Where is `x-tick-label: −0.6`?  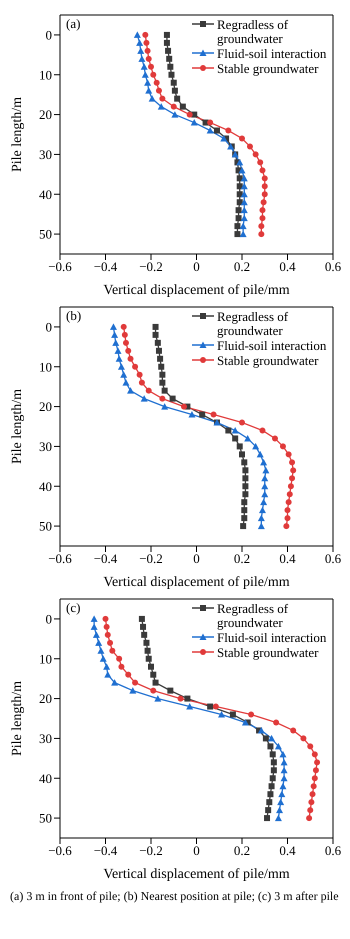 x-tick-label: −0.6 is located at coordinates (60, 850).